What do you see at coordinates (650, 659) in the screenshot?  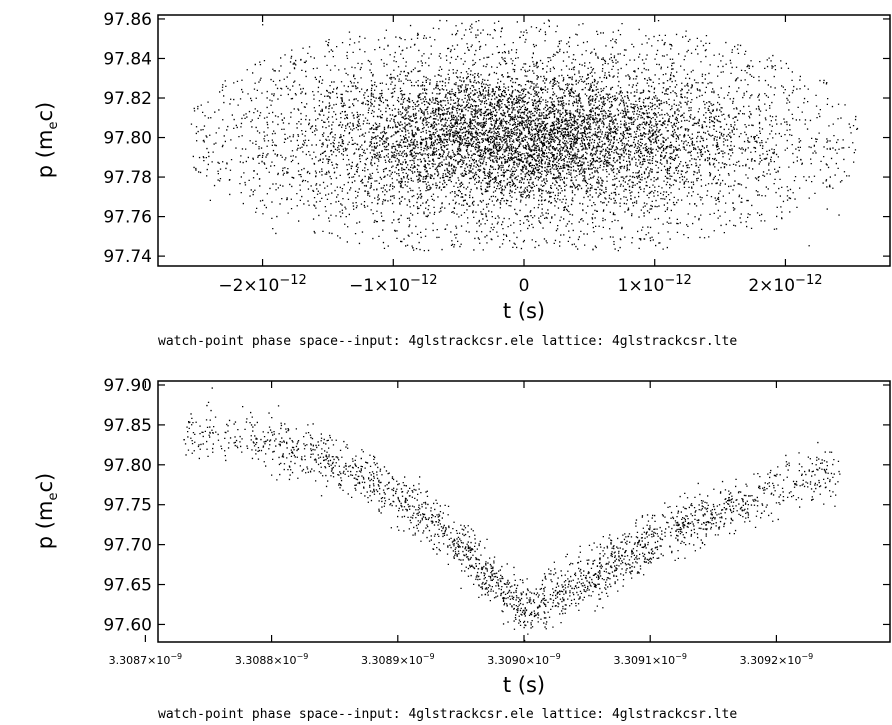 I see `x-tick-label: 3.3091×10⁻⁹` at bounding box center [650, 659].